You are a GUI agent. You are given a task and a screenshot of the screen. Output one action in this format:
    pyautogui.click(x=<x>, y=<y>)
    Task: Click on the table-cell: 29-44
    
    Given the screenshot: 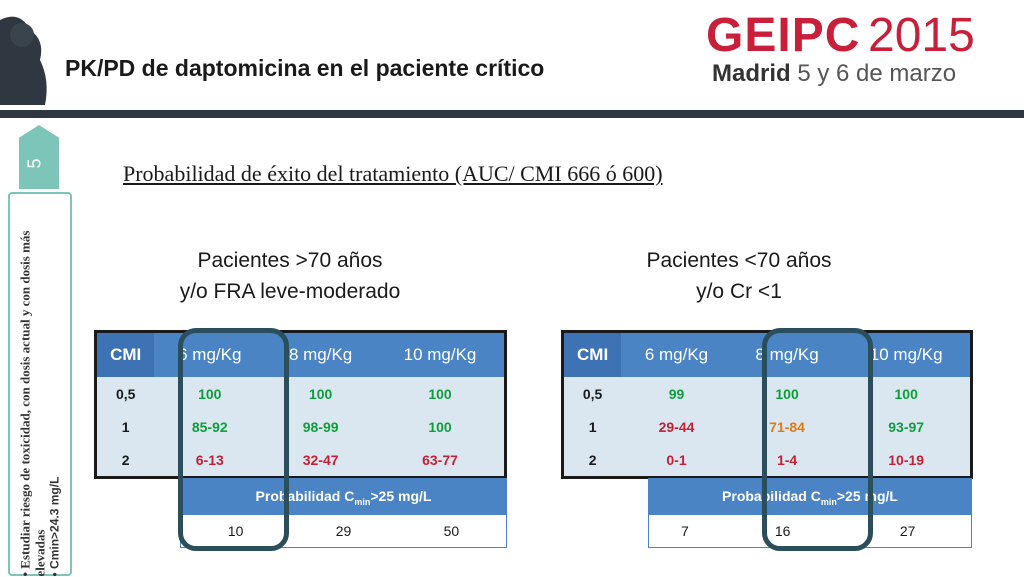 What is the action you would take?
    pyautogui.click(x=676, y=426)
    